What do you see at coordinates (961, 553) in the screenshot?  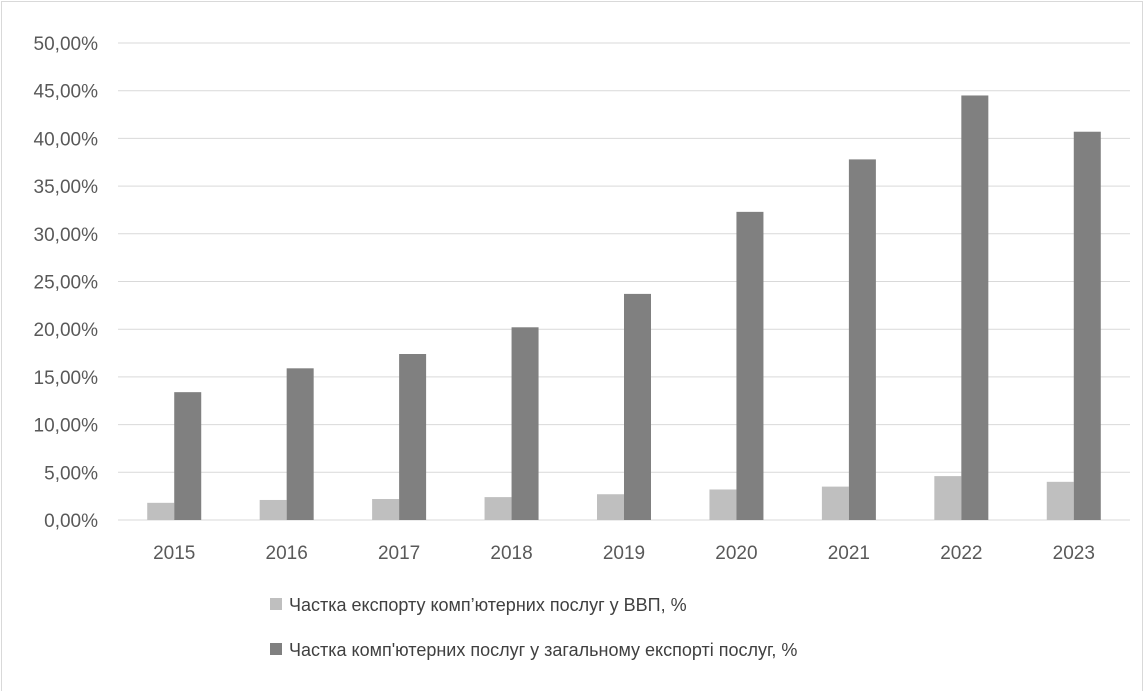 I see `x-tick-label: 2022` at bounding box center [961, 553].